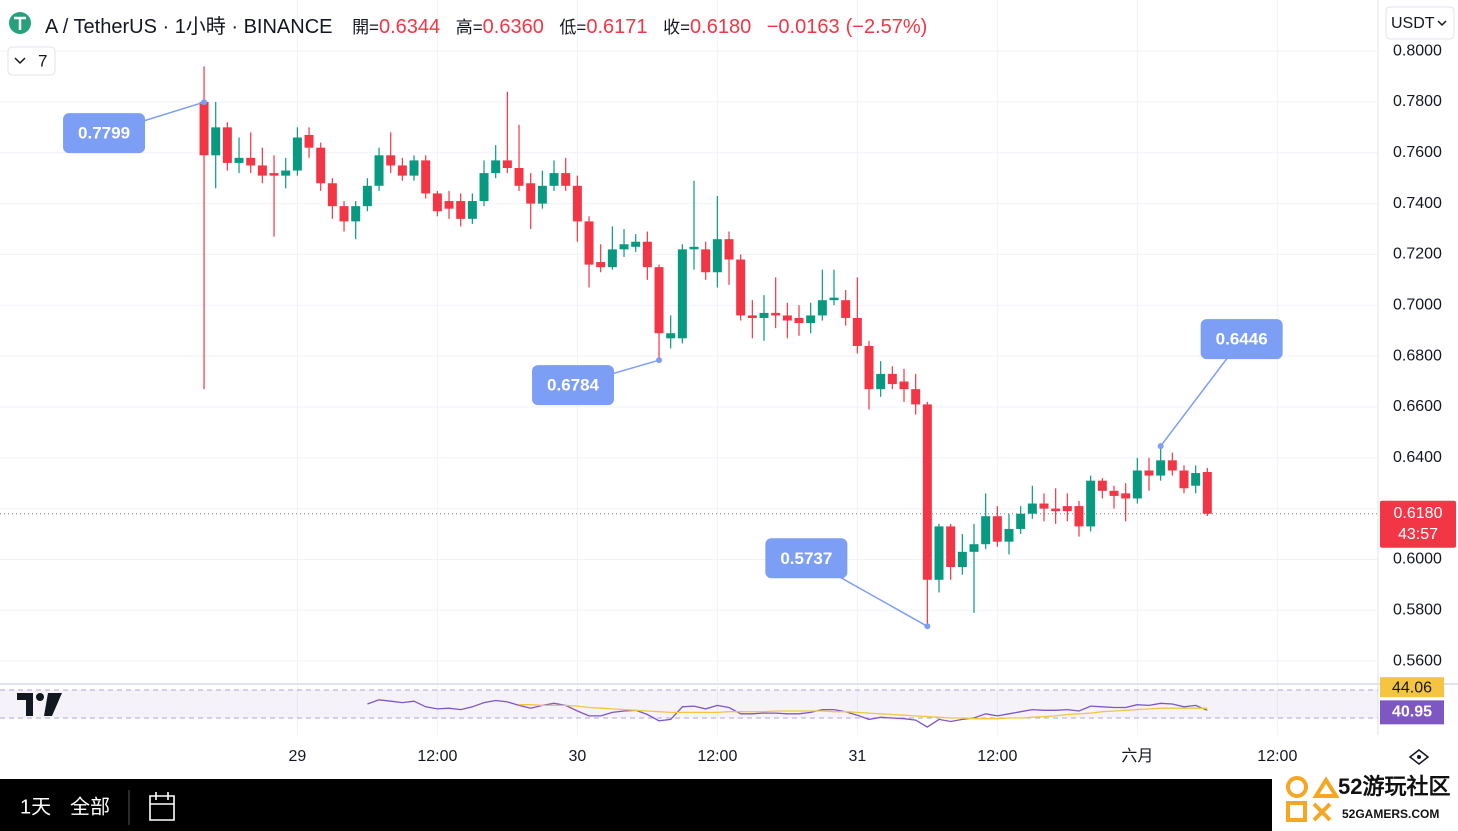 This screenshot has width=1458, height=831. What do you see at coordinates (1417, 406) in the screenshot?
I see `y-tick-label: 0.6600` at bounding box center [1417, 406].